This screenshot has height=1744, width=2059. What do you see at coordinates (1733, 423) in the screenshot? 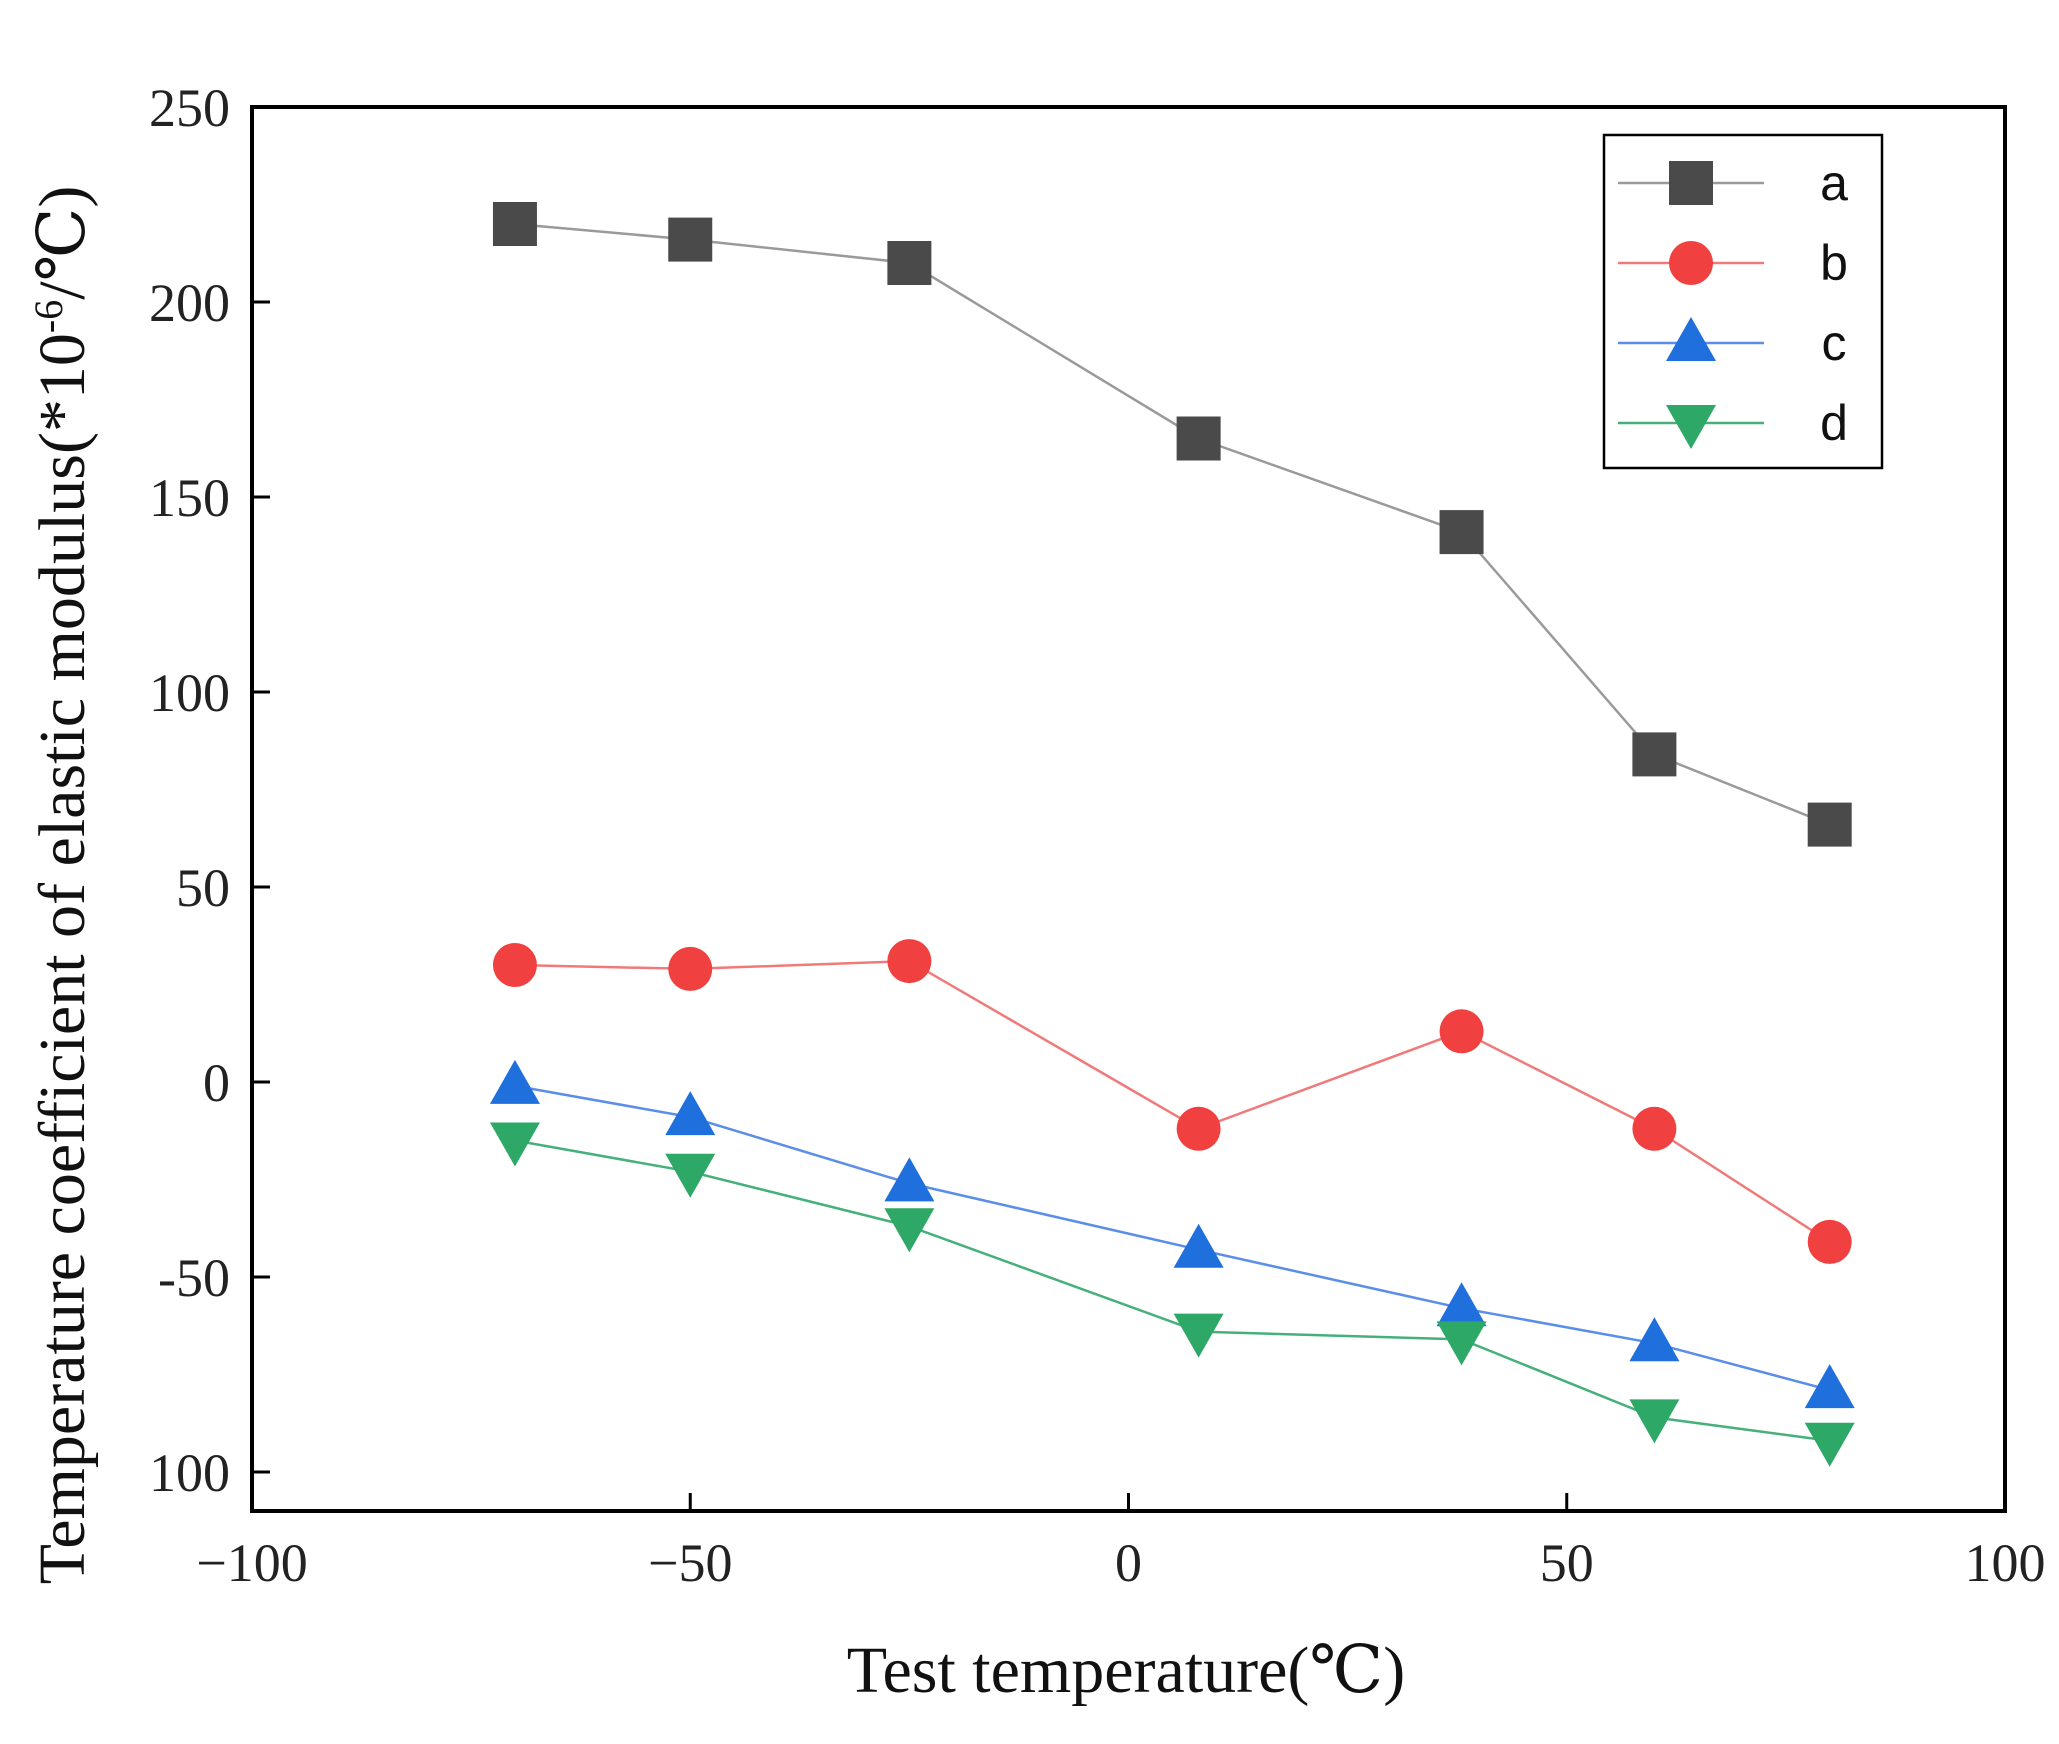
I see `legend-item-d: d` at bounding box center [1733, 423].